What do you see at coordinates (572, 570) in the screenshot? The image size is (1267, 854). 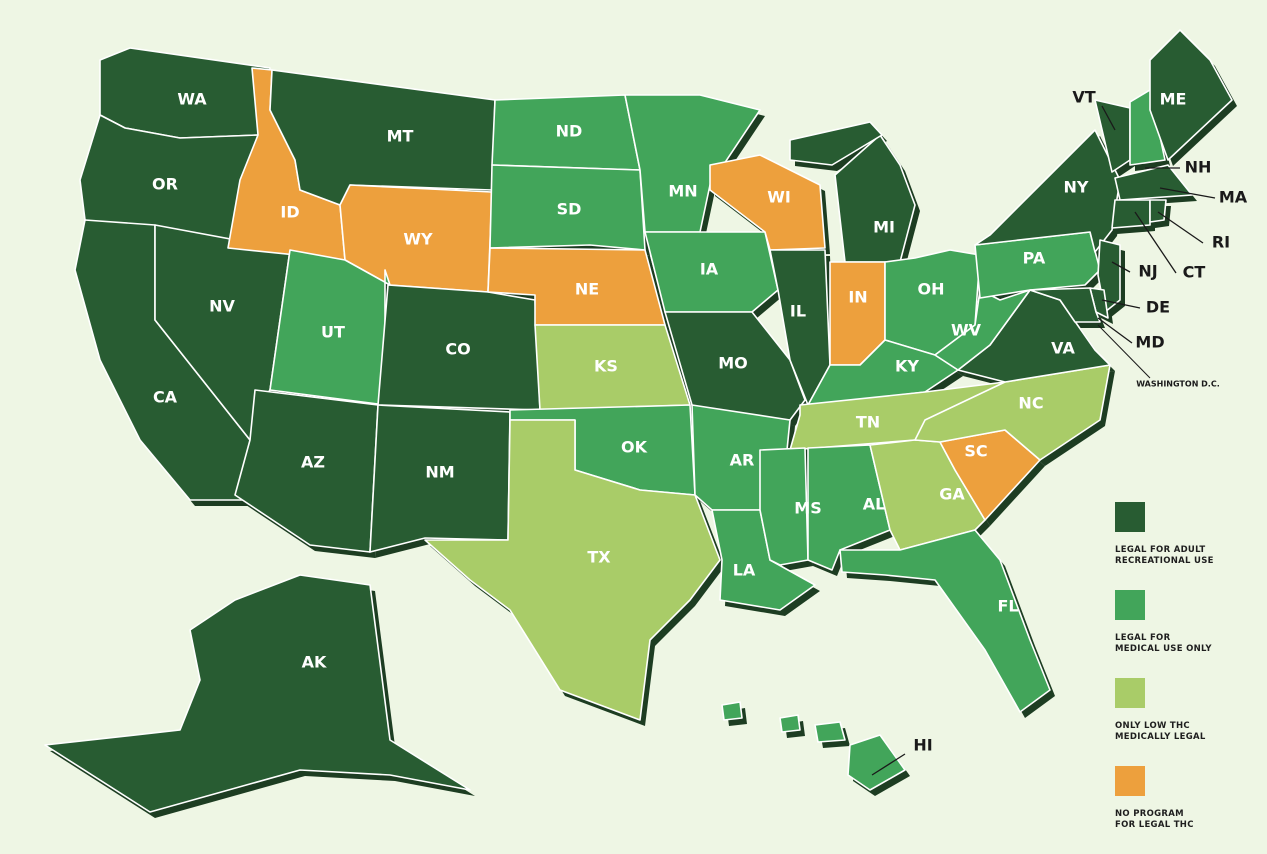 I see `state-tx` at bounding box center [572, 570].